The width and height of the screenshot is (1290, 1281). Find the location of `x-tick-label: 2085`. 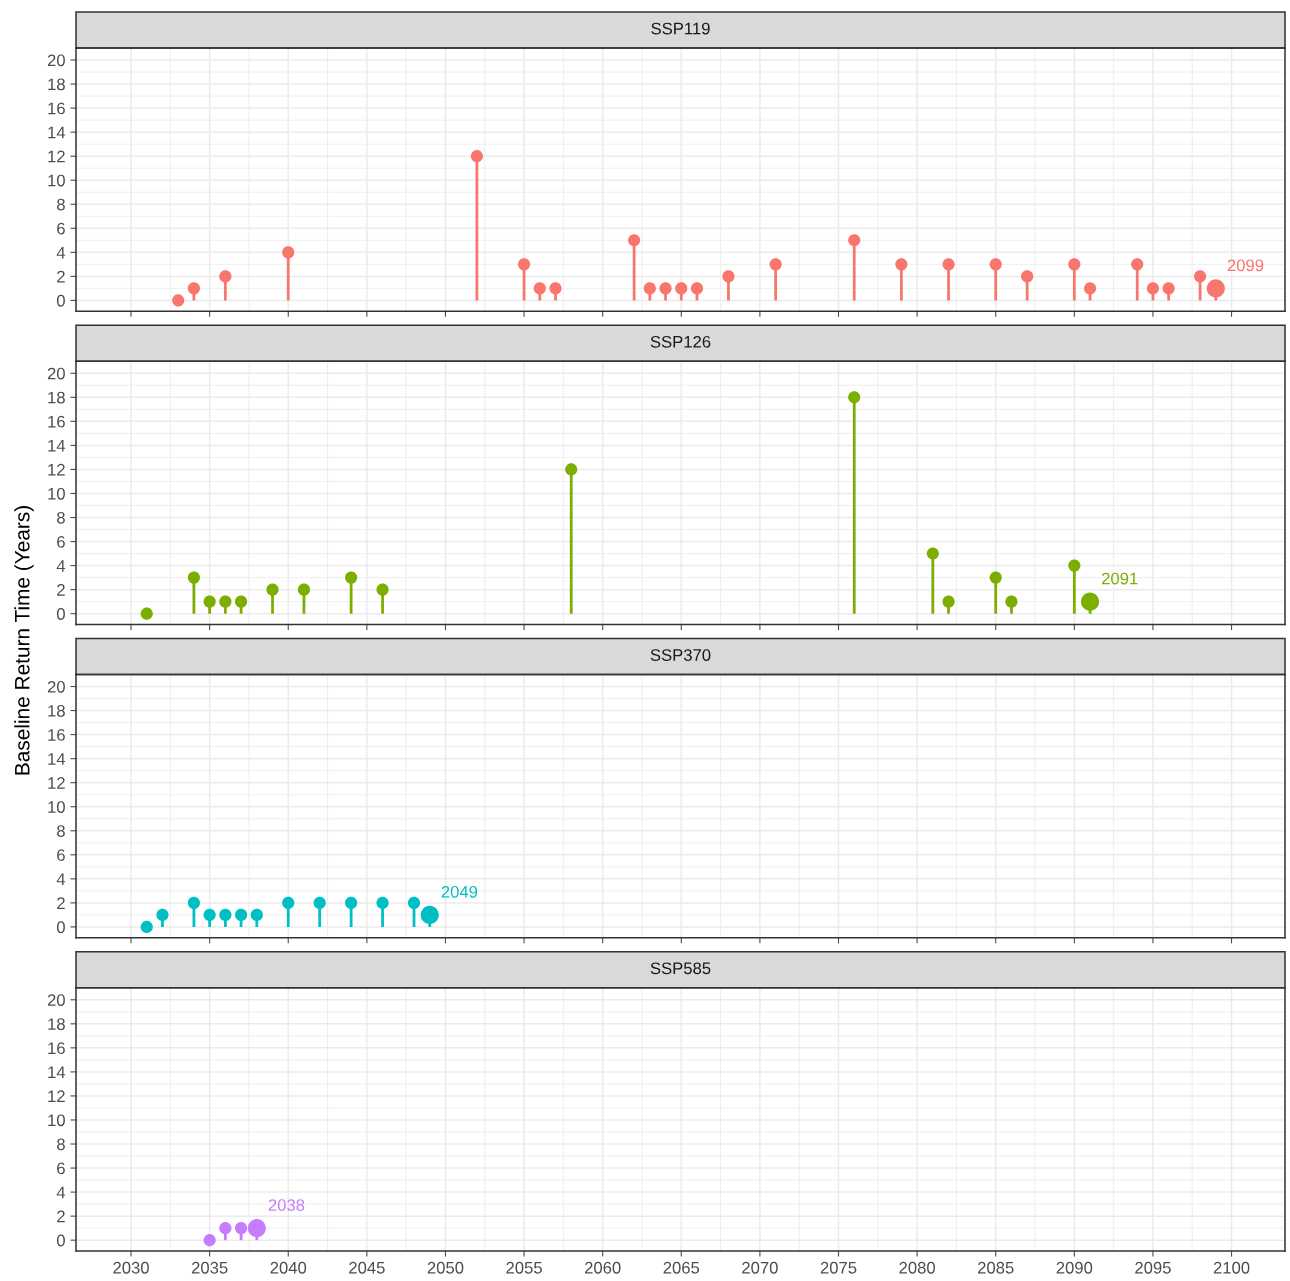

x-tick-label: 2085 is located at coordinates (996, 1267).